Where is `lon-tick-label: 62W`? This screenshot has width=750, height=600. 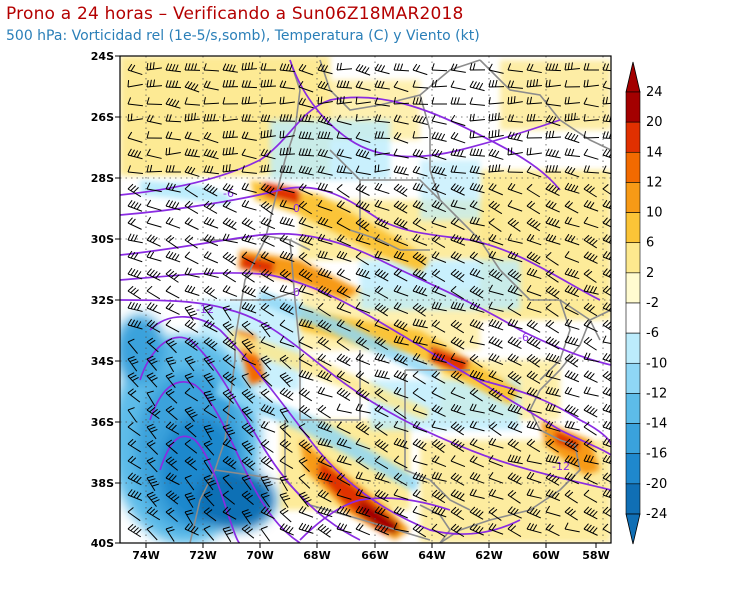
lon-tick-label: 62W is located at coordinates (488, 555).